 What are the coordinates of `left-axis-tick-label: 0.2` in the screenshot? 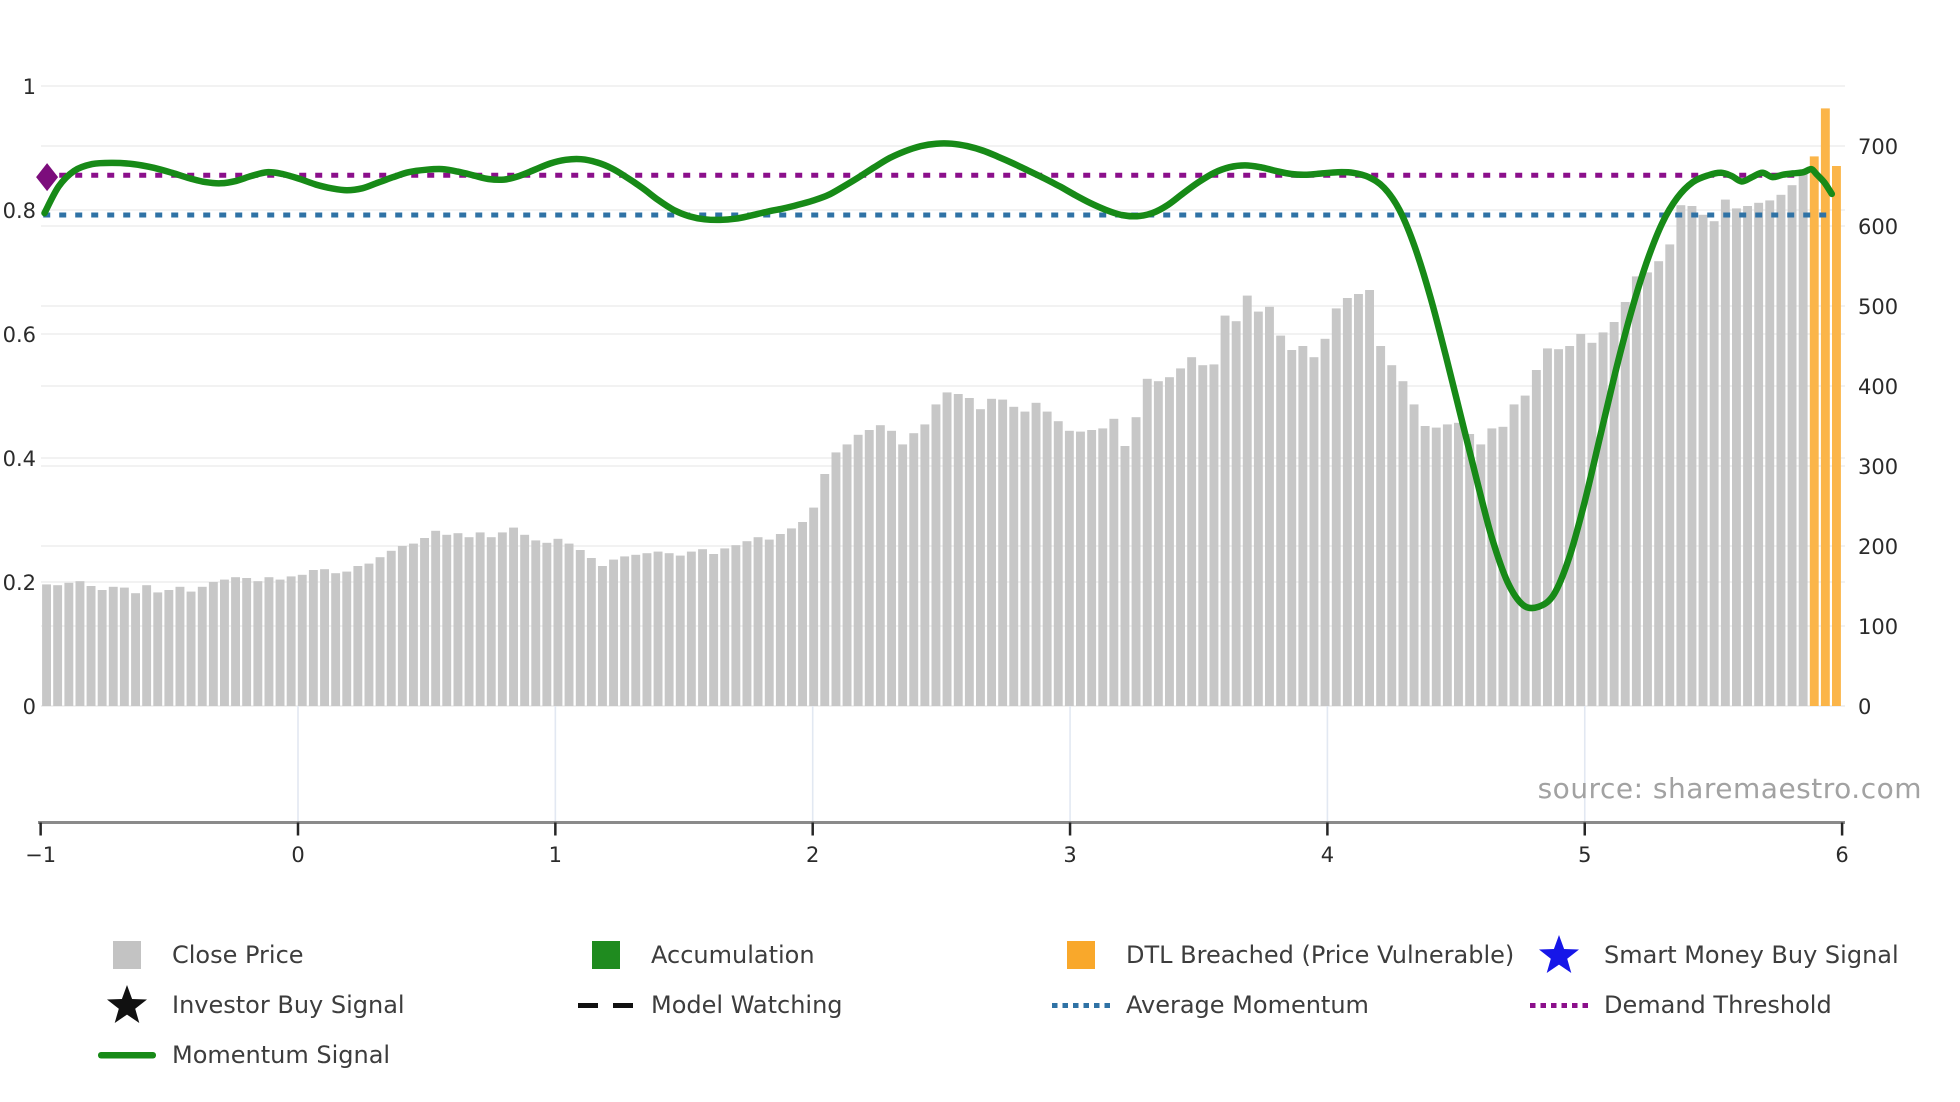 It's located at (19, 583).